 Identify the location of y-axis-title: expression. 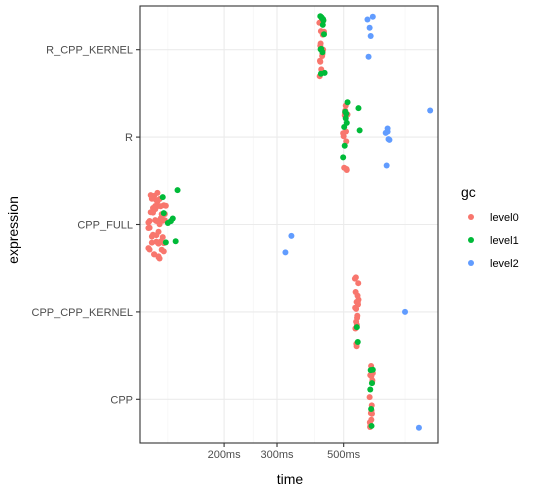
(13, 230).